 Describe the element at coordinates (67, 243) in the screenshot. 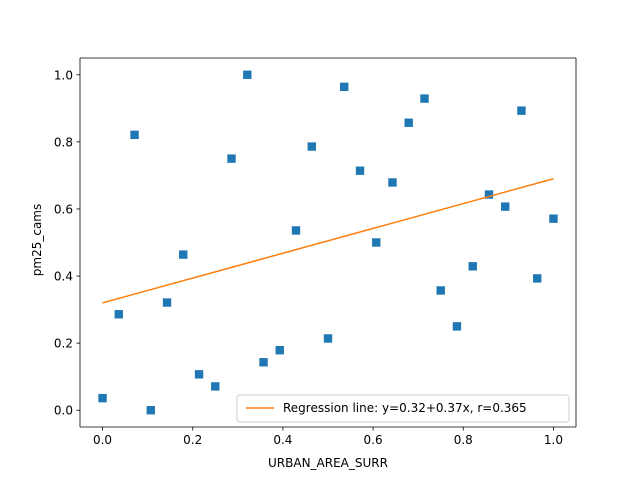

I see `y-axis-ticks: 0.0 0.2 0.4 0.6 0.8 1.0` at that location.